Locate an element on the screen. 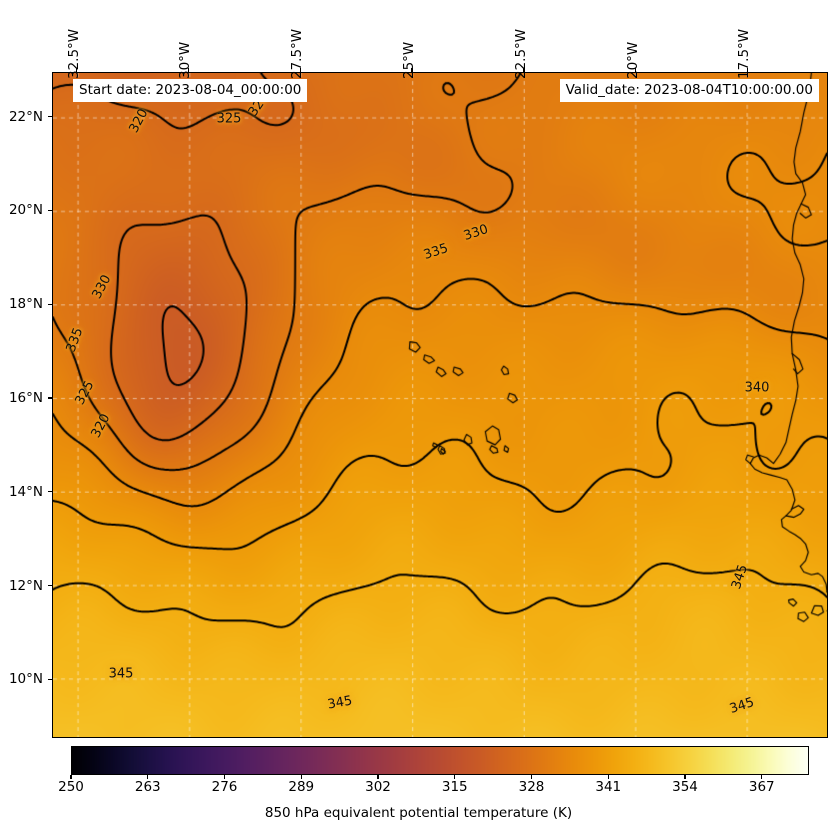 The height and width of the screenshot is (836, 837). y-tick-label: 20°N is located at coordinates (25, 210).